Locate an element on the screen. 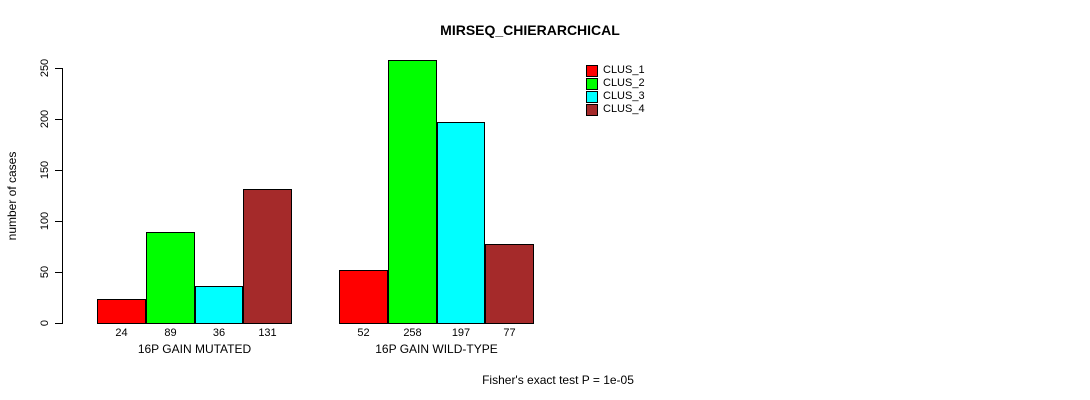 This screenshot has height=400, width=1090. y-tick-label: 100 is located at coordinates (45, 221).